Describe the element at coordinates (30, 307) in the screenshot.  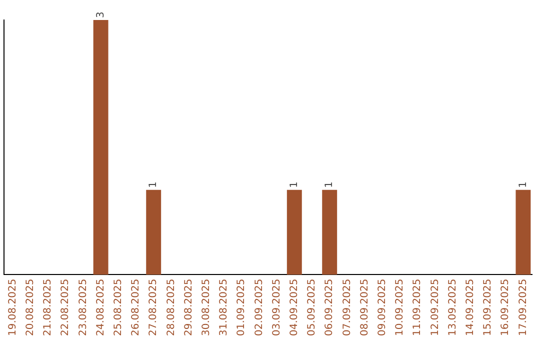
I see `x-tick-label: 20.08.2025` at that location.